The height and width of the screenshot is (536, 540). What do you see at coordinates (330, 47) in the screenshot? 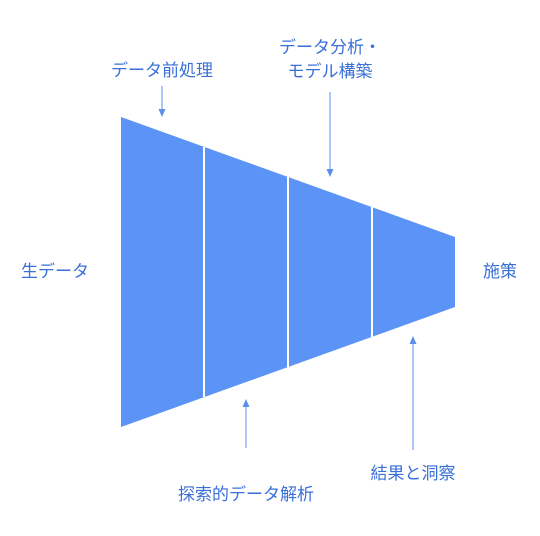
I see `label-analysis-line1: データ分析・` at bounding box center [330, 47].